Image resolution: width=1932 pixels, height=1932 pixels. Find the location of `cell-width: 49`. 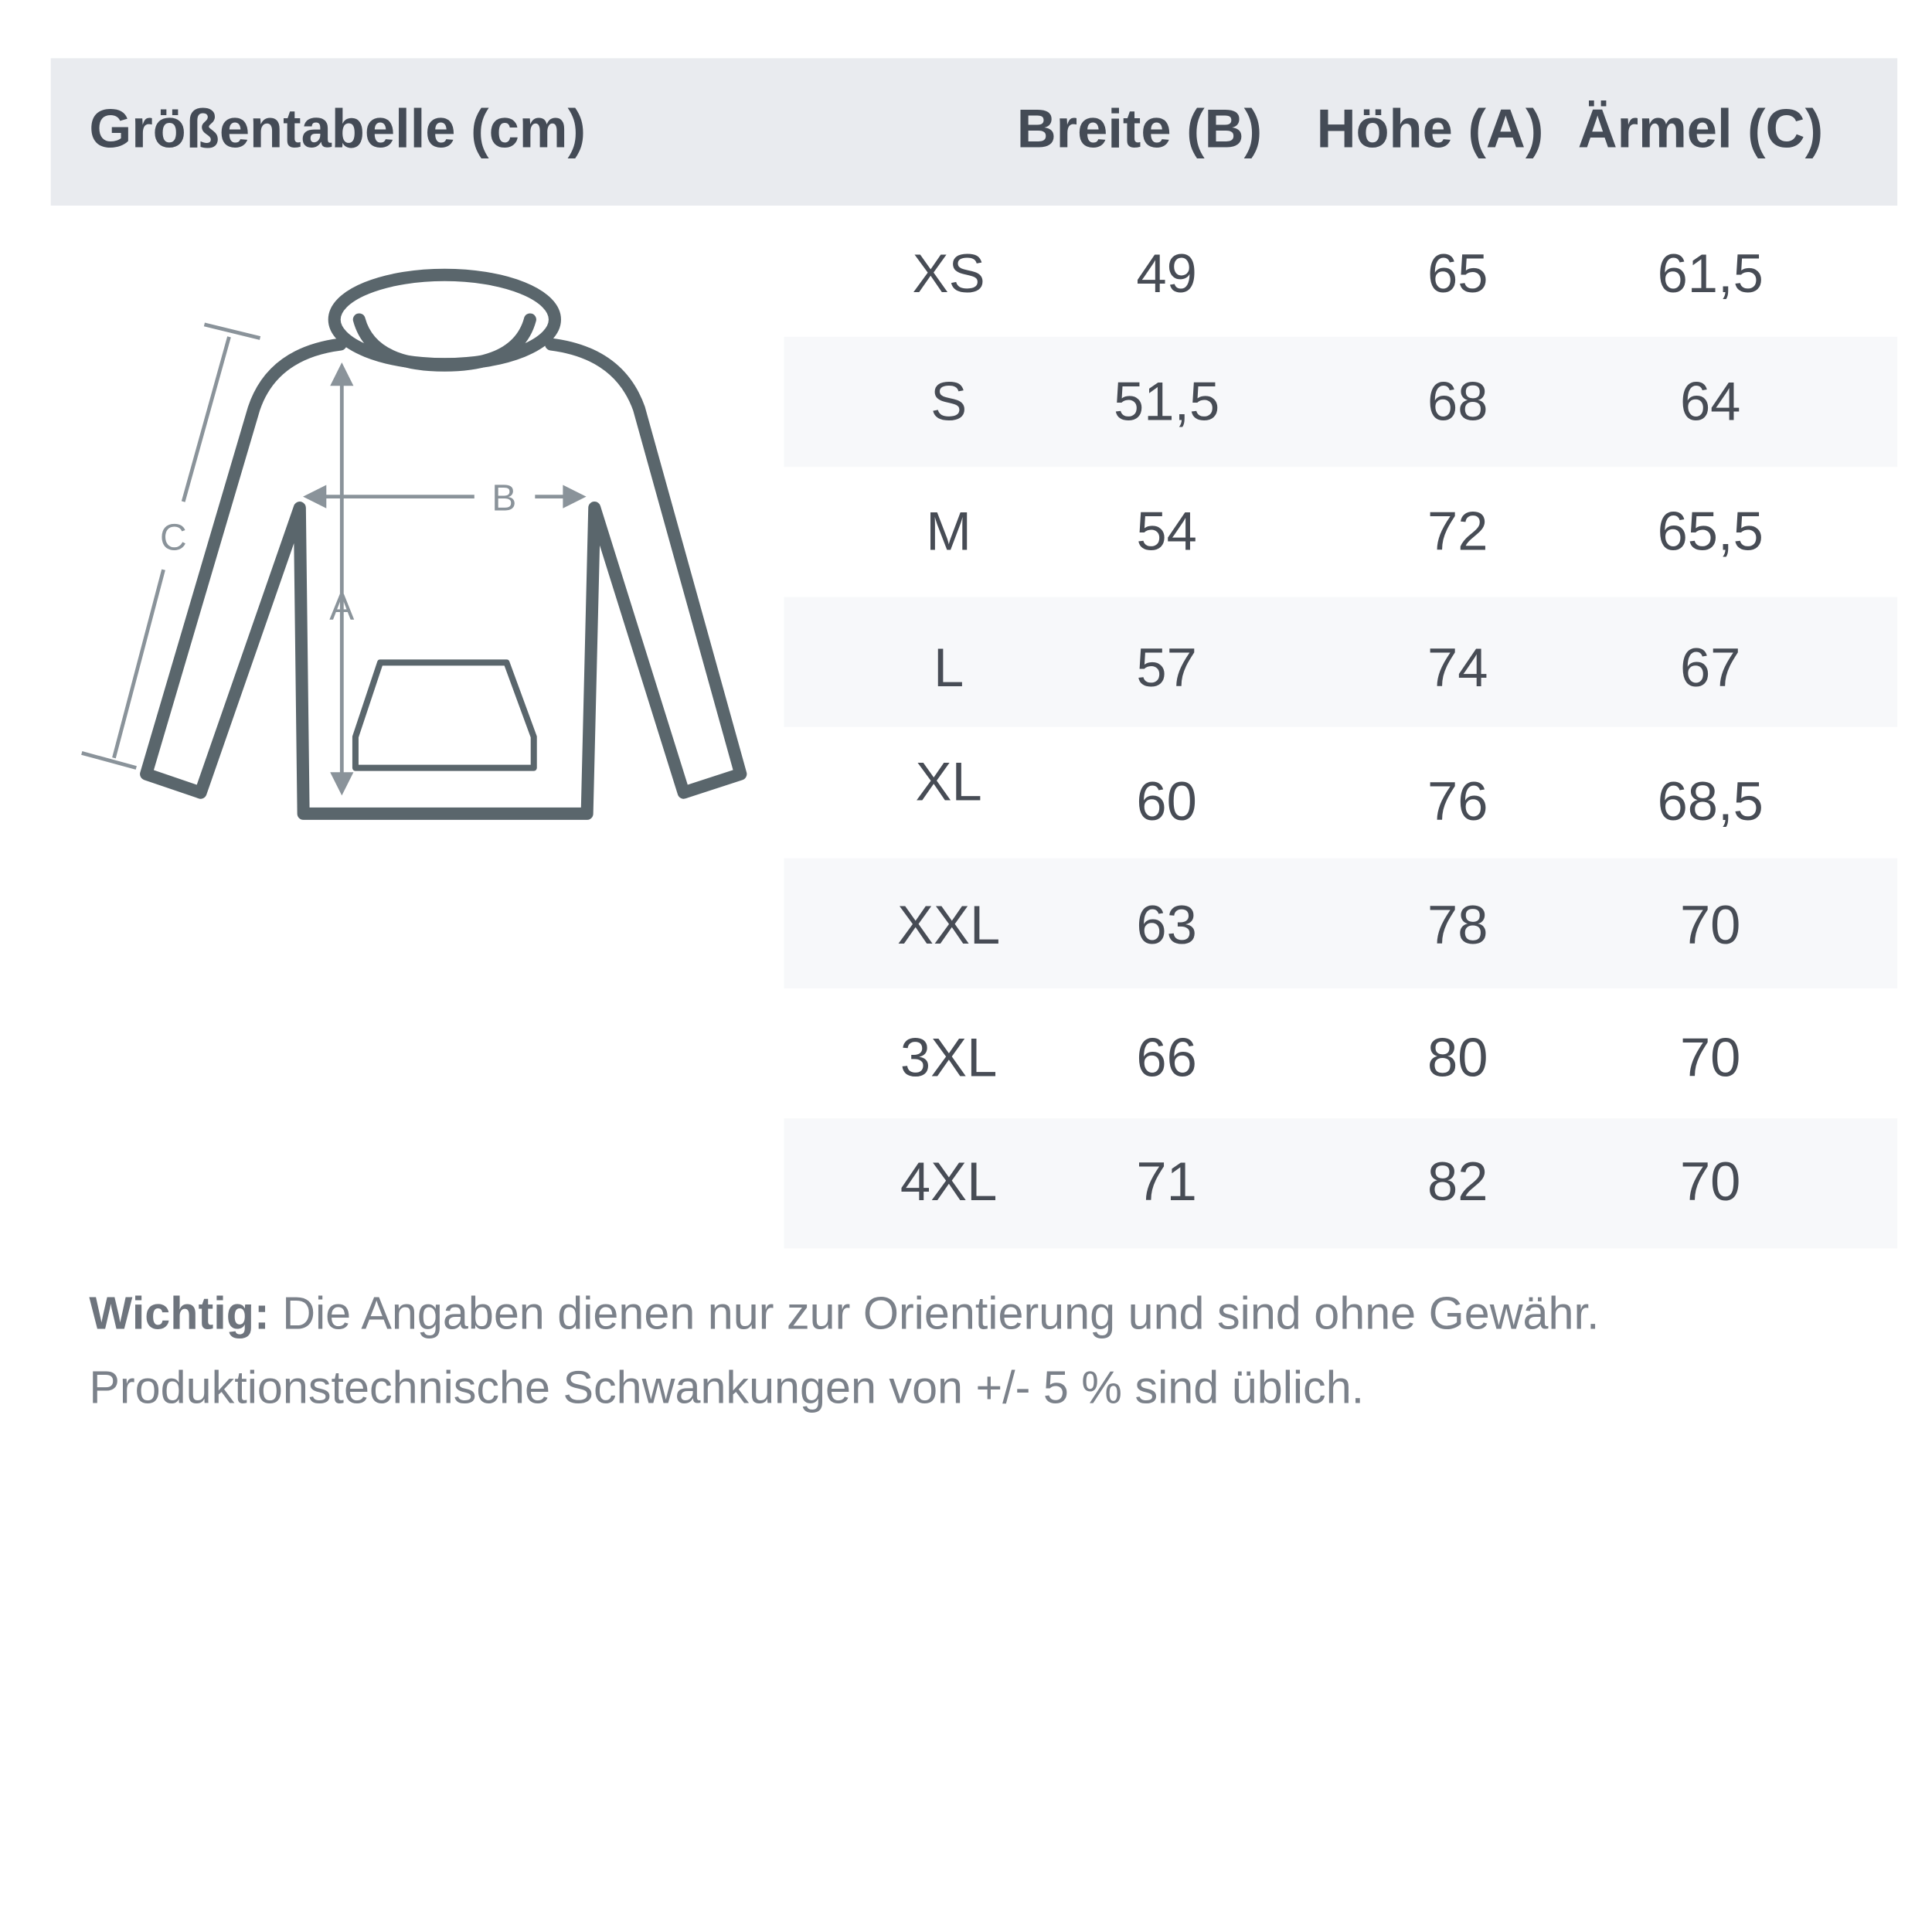

cell-width: 49 is located at coordinates (1166, 274).